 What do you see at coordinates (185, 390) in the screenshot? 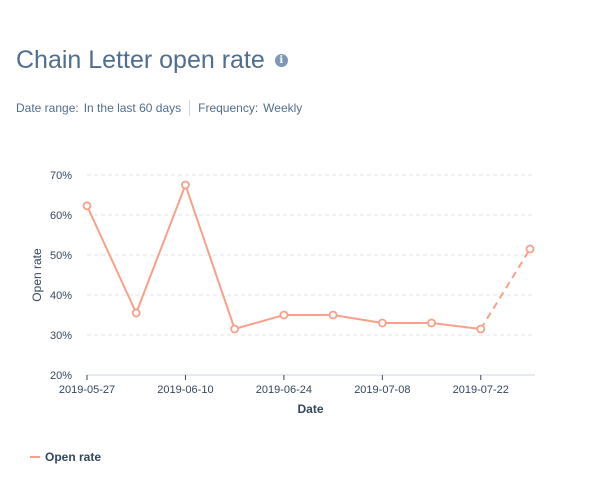
I see `x-tick-label: 2019-06-10` at bounding box center [185, 390].